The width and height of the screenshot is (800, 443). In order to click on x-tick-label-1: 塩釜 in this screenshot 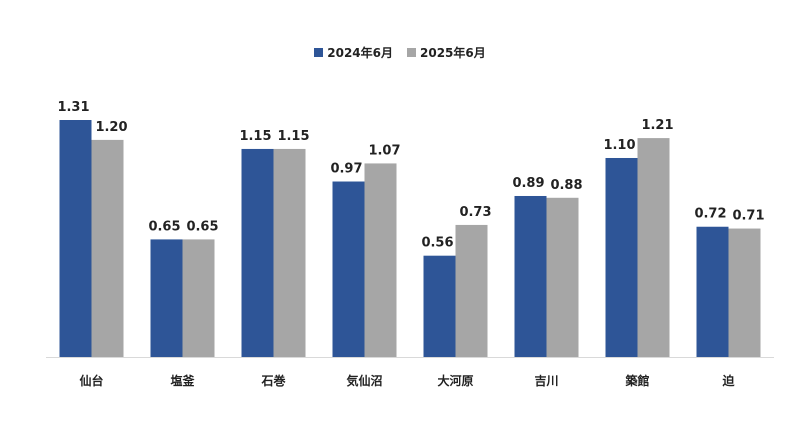, I will do `click(182, 380)`.